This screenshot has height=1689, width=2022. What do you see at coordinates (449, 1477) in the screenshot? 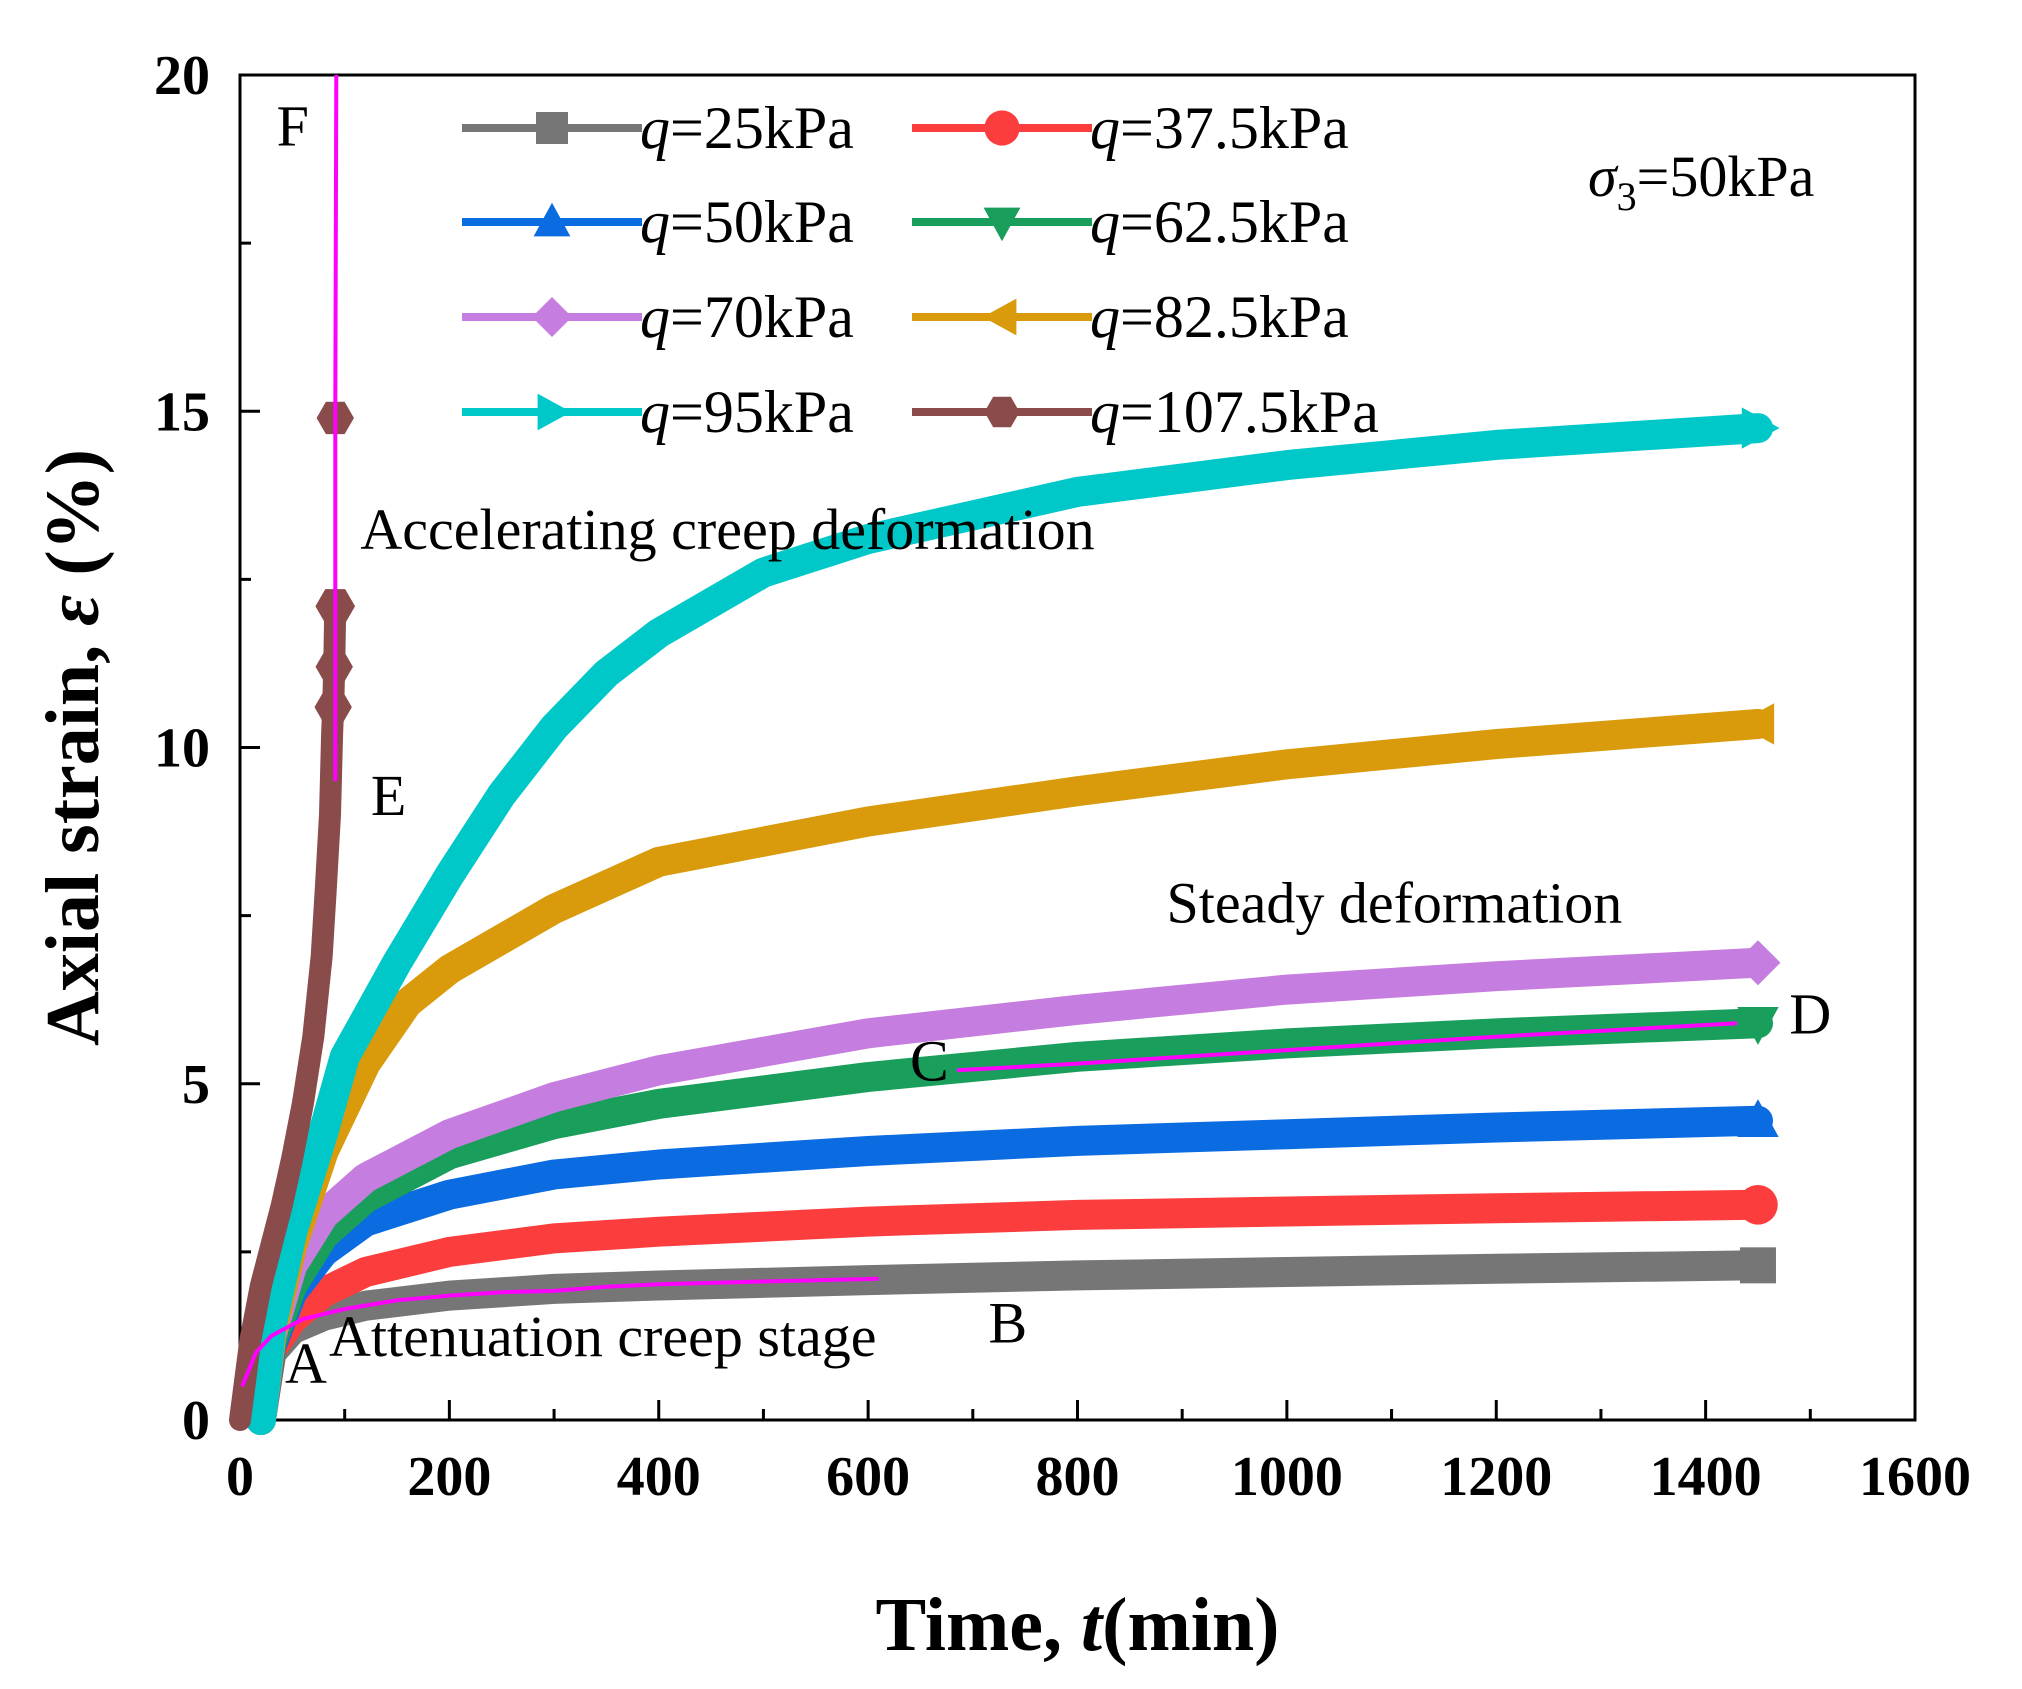
I see `x-tick-label: 200` at bounding box center [449, 1477].